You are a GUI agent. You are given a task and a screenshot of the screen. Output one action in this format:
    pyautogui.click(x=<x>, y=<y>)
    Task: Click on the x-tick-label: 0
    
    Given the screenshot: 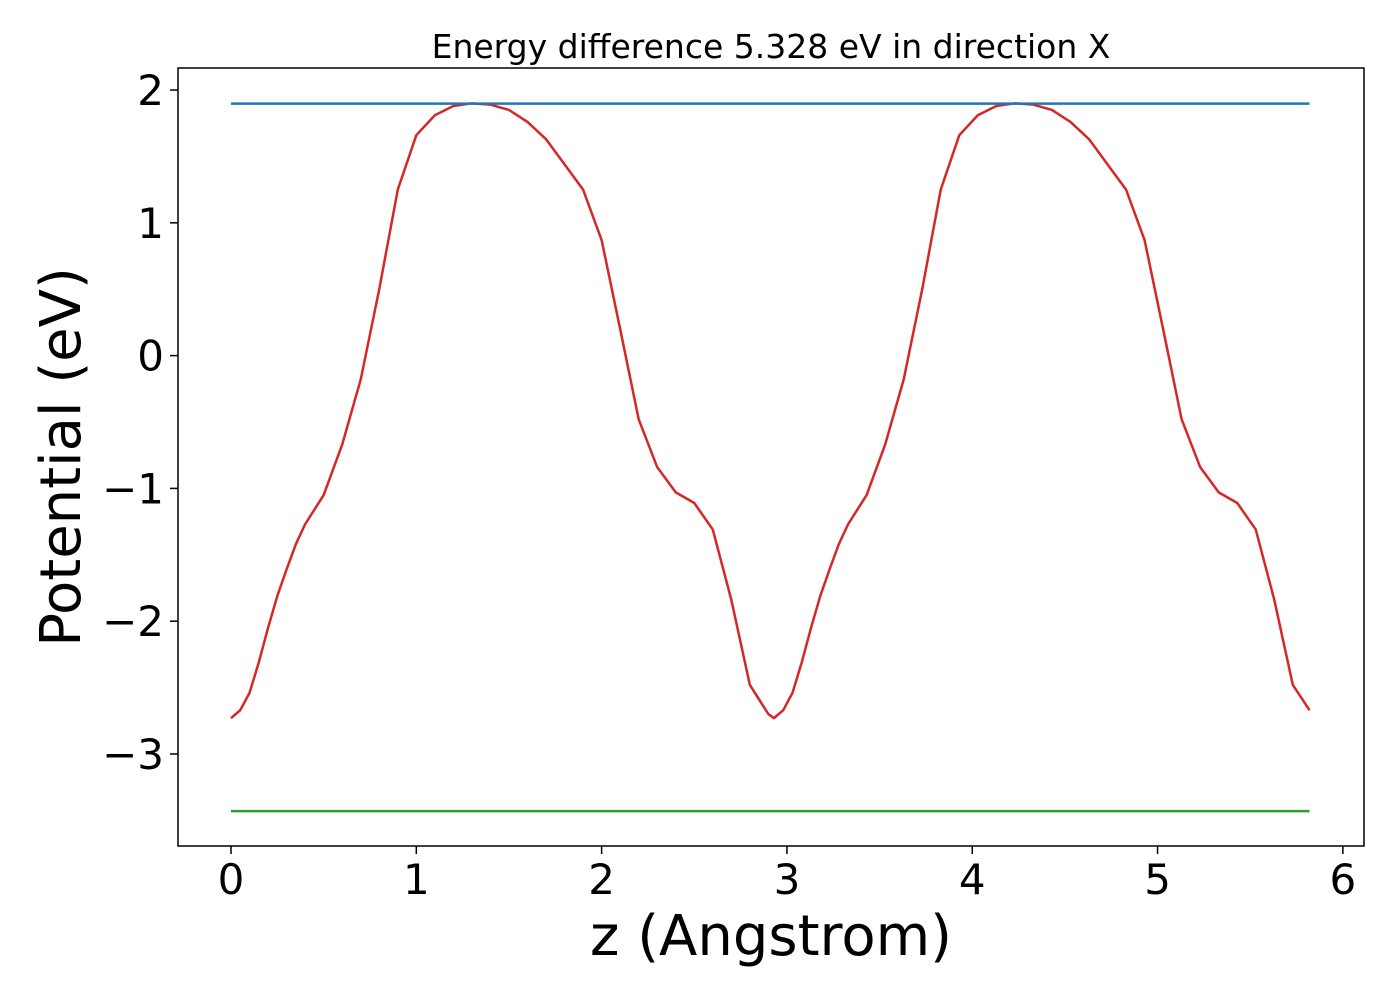 What is the action you would take?
    pyautogui.click(x=231, y=879)
    